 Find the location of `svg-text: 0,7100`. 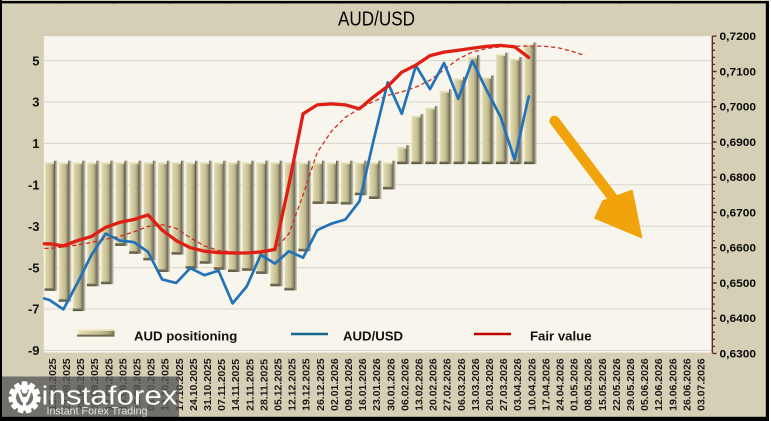

svg-text: 0,7100 is located at coordinates (738, 73).